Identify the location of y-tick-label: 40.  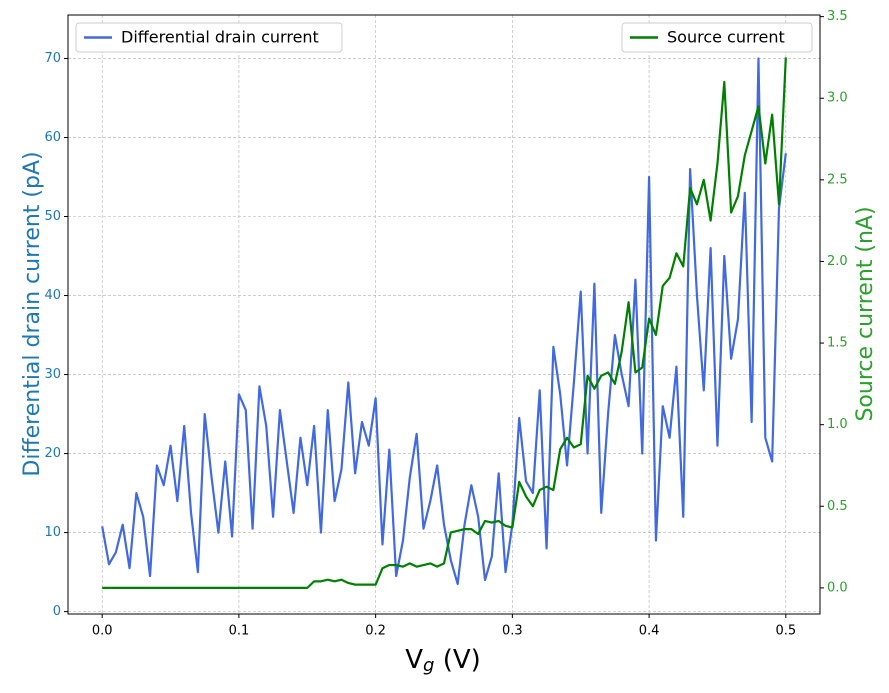
(52, 295).